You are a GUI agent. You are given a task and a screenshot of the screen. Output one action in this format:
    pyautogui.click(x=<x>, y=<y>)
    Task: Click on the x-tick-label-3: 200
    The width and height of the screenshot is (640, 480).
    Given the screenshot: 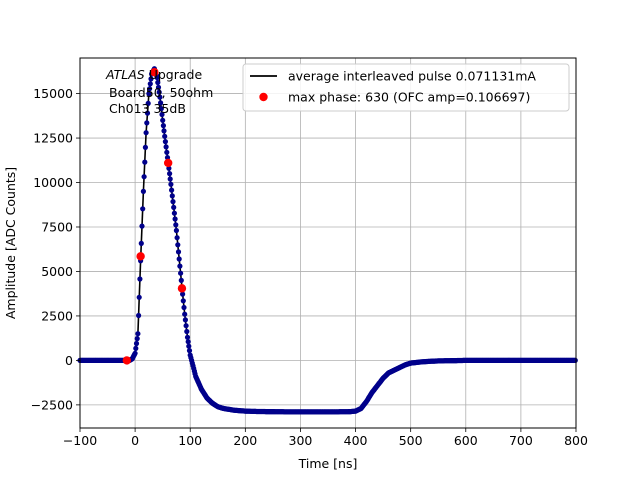 What is the action you would take?
    pyautogui.click(x=245, y=440)
    